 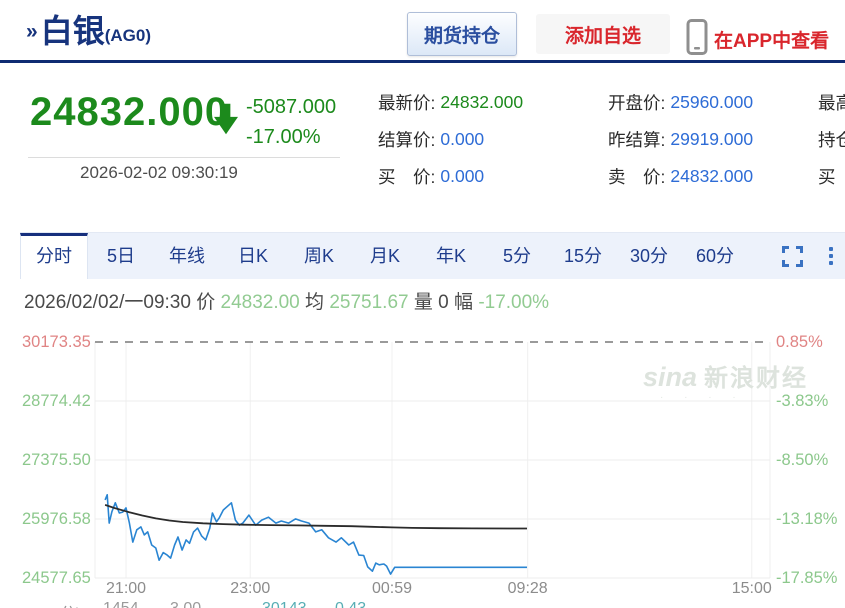 I want to click on tab-30分: 30分, so click(x=649, y=256).